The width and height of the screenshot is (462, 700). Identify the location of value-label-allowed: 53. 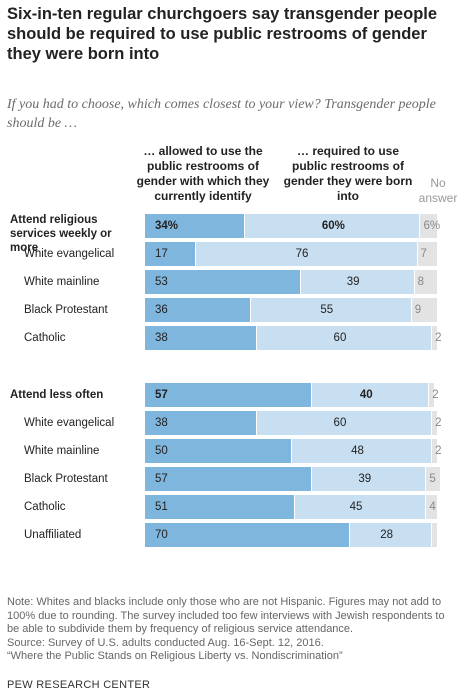
(161, 282).